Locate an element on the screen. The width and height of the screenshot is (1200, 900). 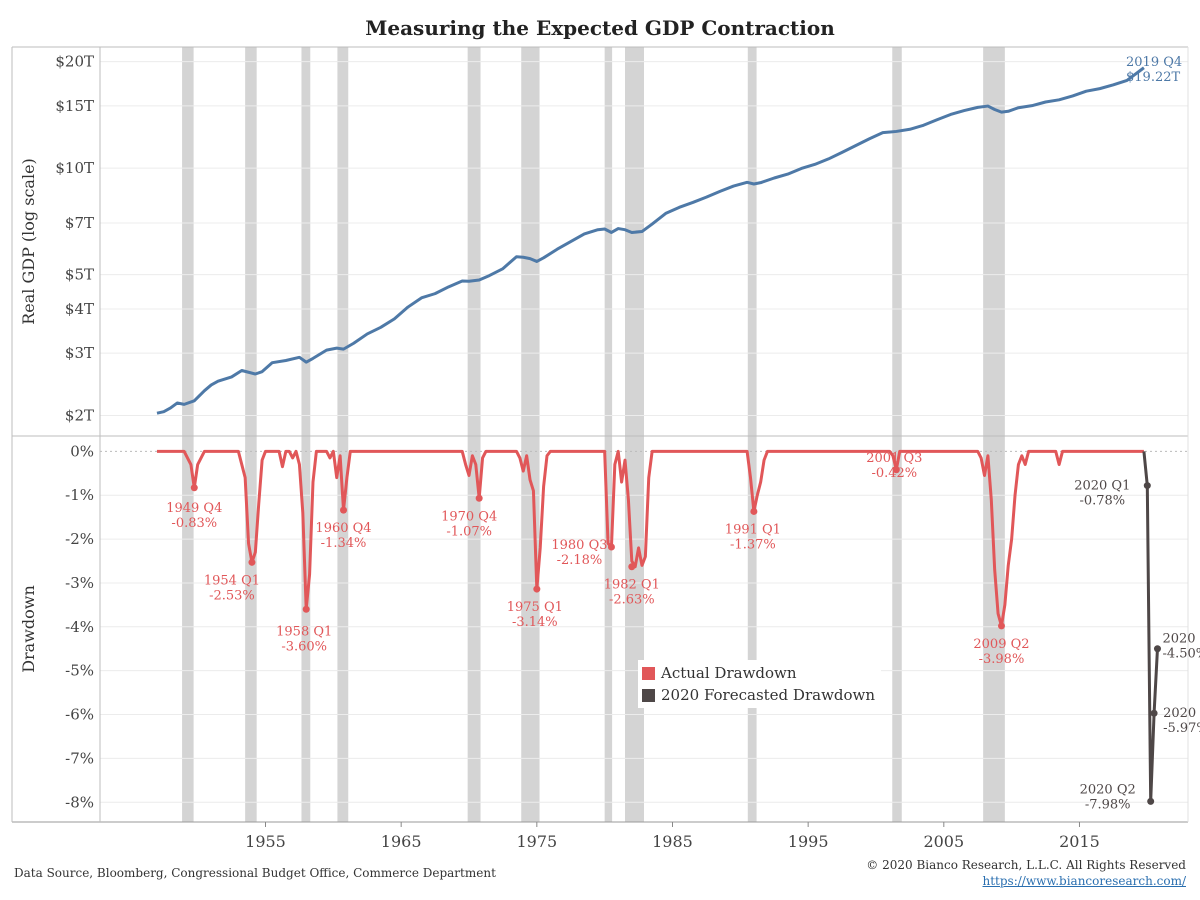
annotation-label-14: 2020 Q4 is located at coordinates (1181, 639).